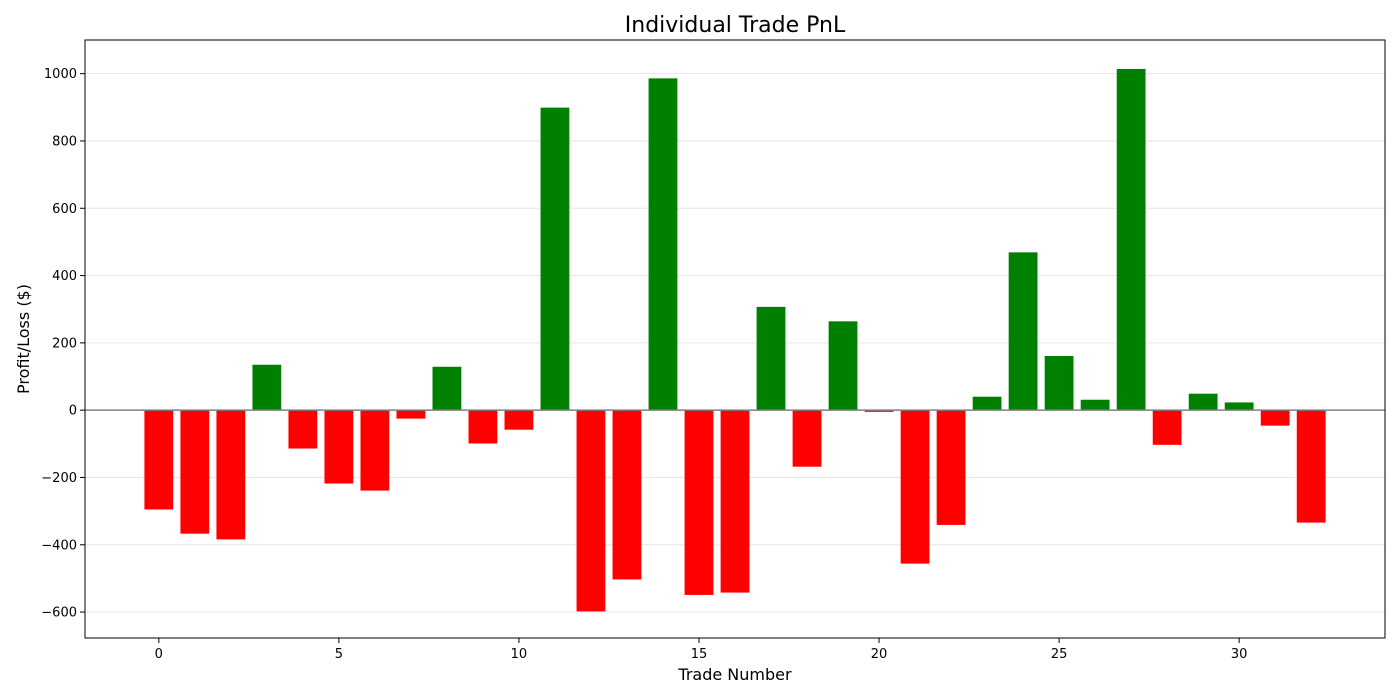 Image resolution: width=1400 pixels, height=700 pixels. I want to click on x-tick-label: 25, so click(1059, 654).